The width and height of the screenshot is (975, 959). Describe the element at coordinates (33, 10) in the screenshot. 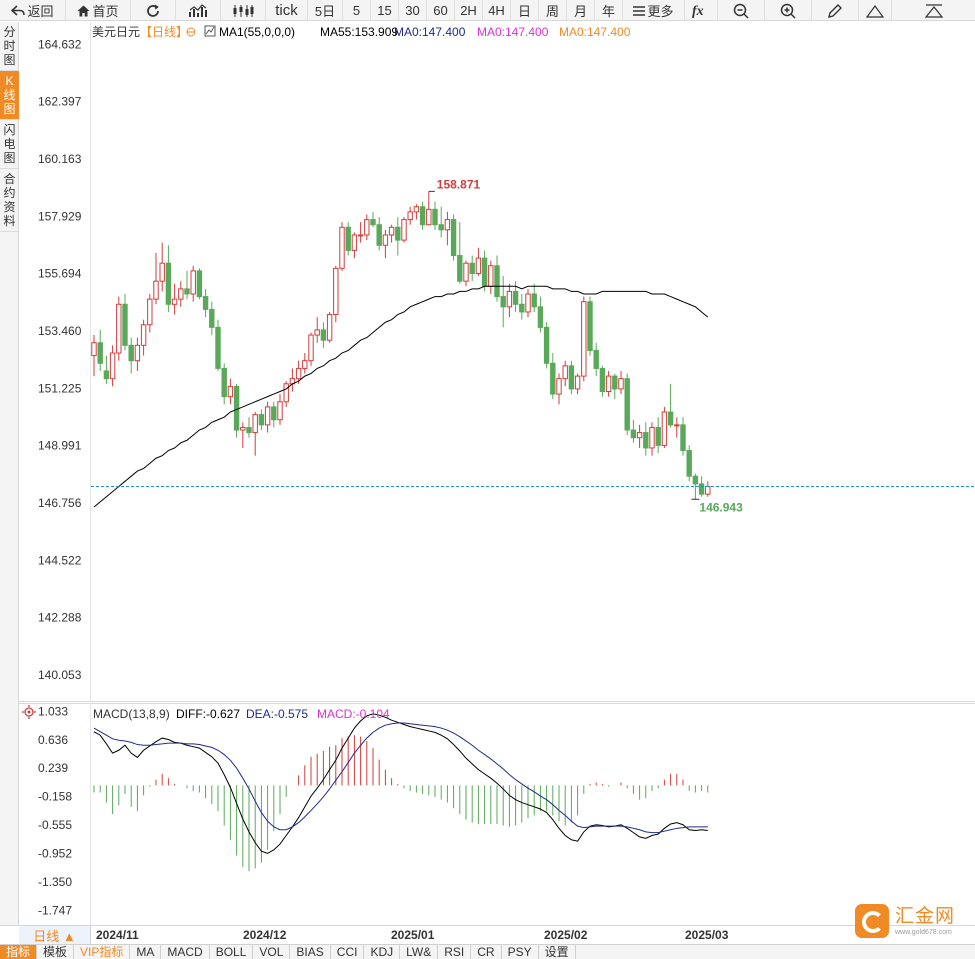

I see `back-button: 返回` at that location.